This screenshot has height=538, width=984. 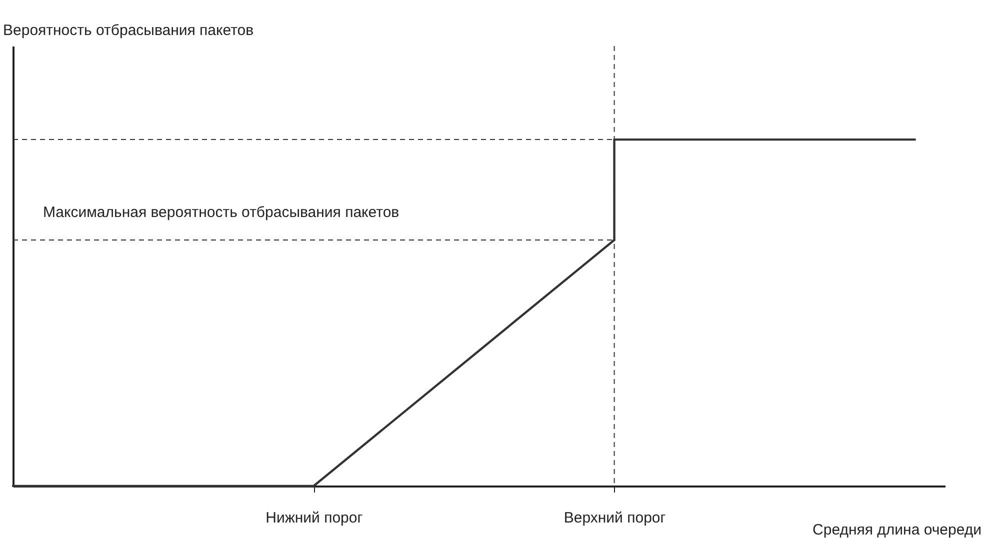 I want to click on x-tick-label: Нижний порог, so click(x=315, y=518).